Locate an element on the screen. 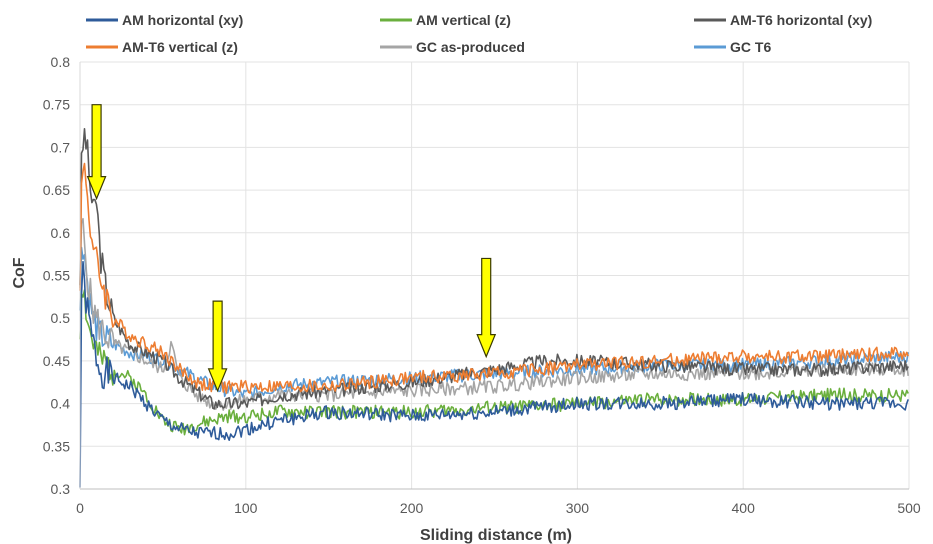 The height and width of the screenshot is (544, 933). x-tick-label: 200 is located at coordinates (412, 508).